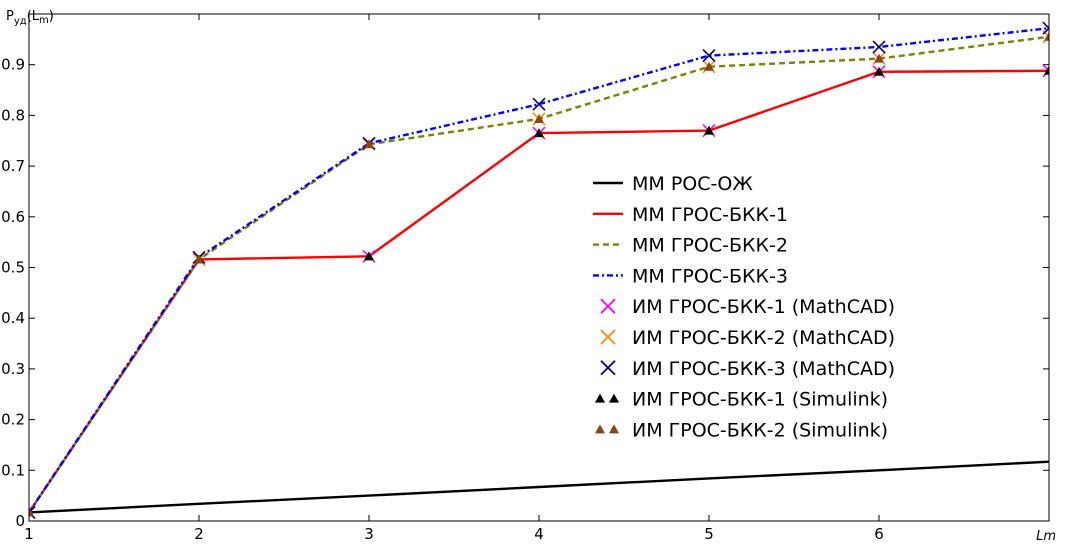 This screenshot has width=1078, height=548. Describe the element at coordinates (13, 268) in the screenshot. I see `y-tick-label: 0.5` at that location.